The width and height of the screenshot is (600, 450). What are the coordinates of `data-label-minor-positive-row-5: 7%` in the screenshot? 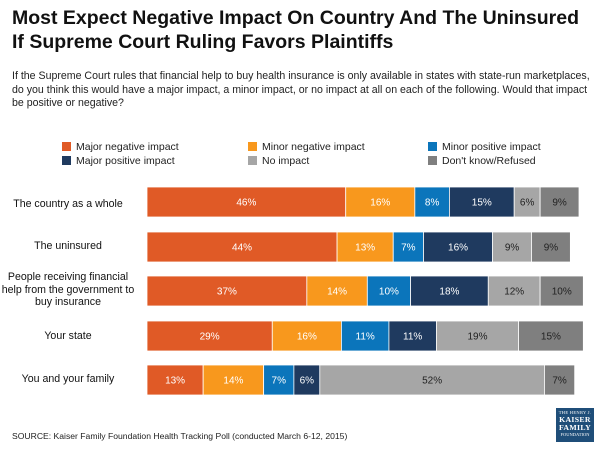 It's located at (279, 381).